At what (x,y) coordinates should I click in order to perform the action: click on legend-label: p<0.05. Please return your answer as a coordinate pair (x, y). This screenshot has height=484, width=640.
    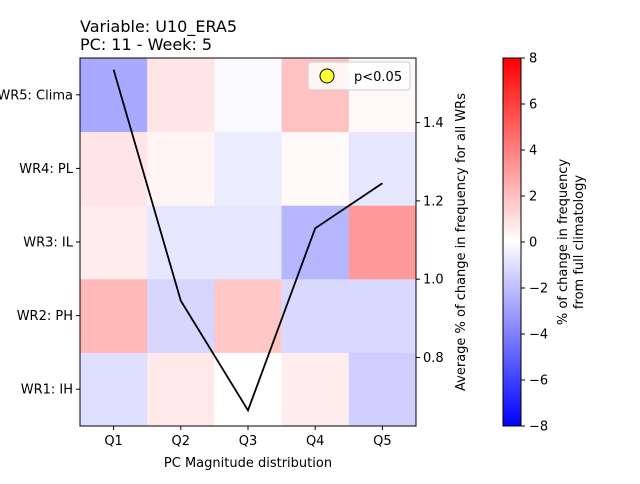
    Looking at the image, I should click on (378, 77).